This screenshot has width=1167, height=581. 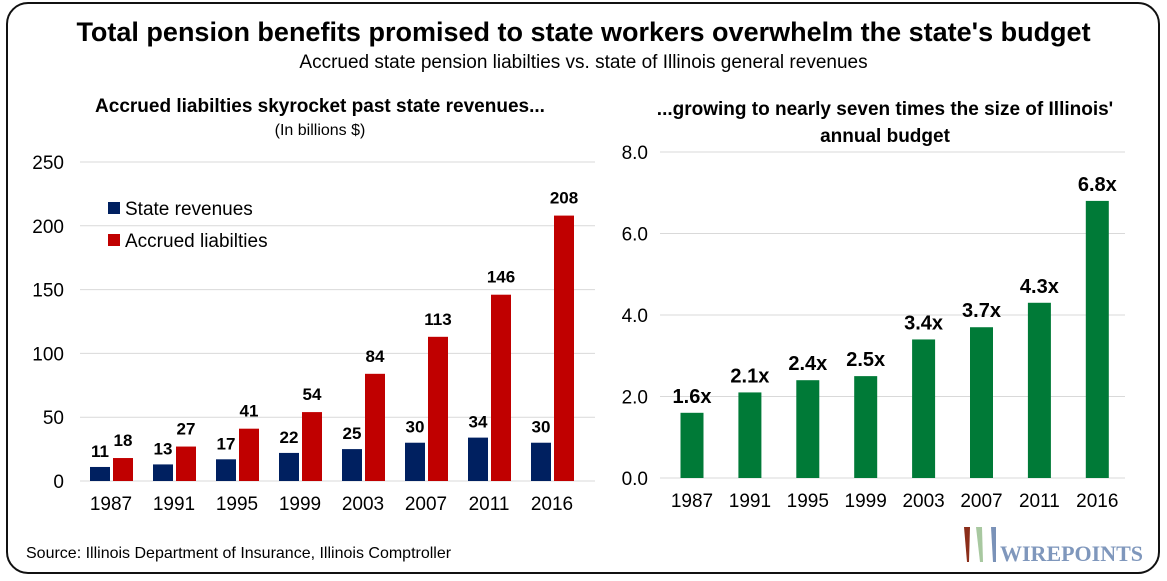 I want to click on data-label: 27, so click(x=186, y=429).